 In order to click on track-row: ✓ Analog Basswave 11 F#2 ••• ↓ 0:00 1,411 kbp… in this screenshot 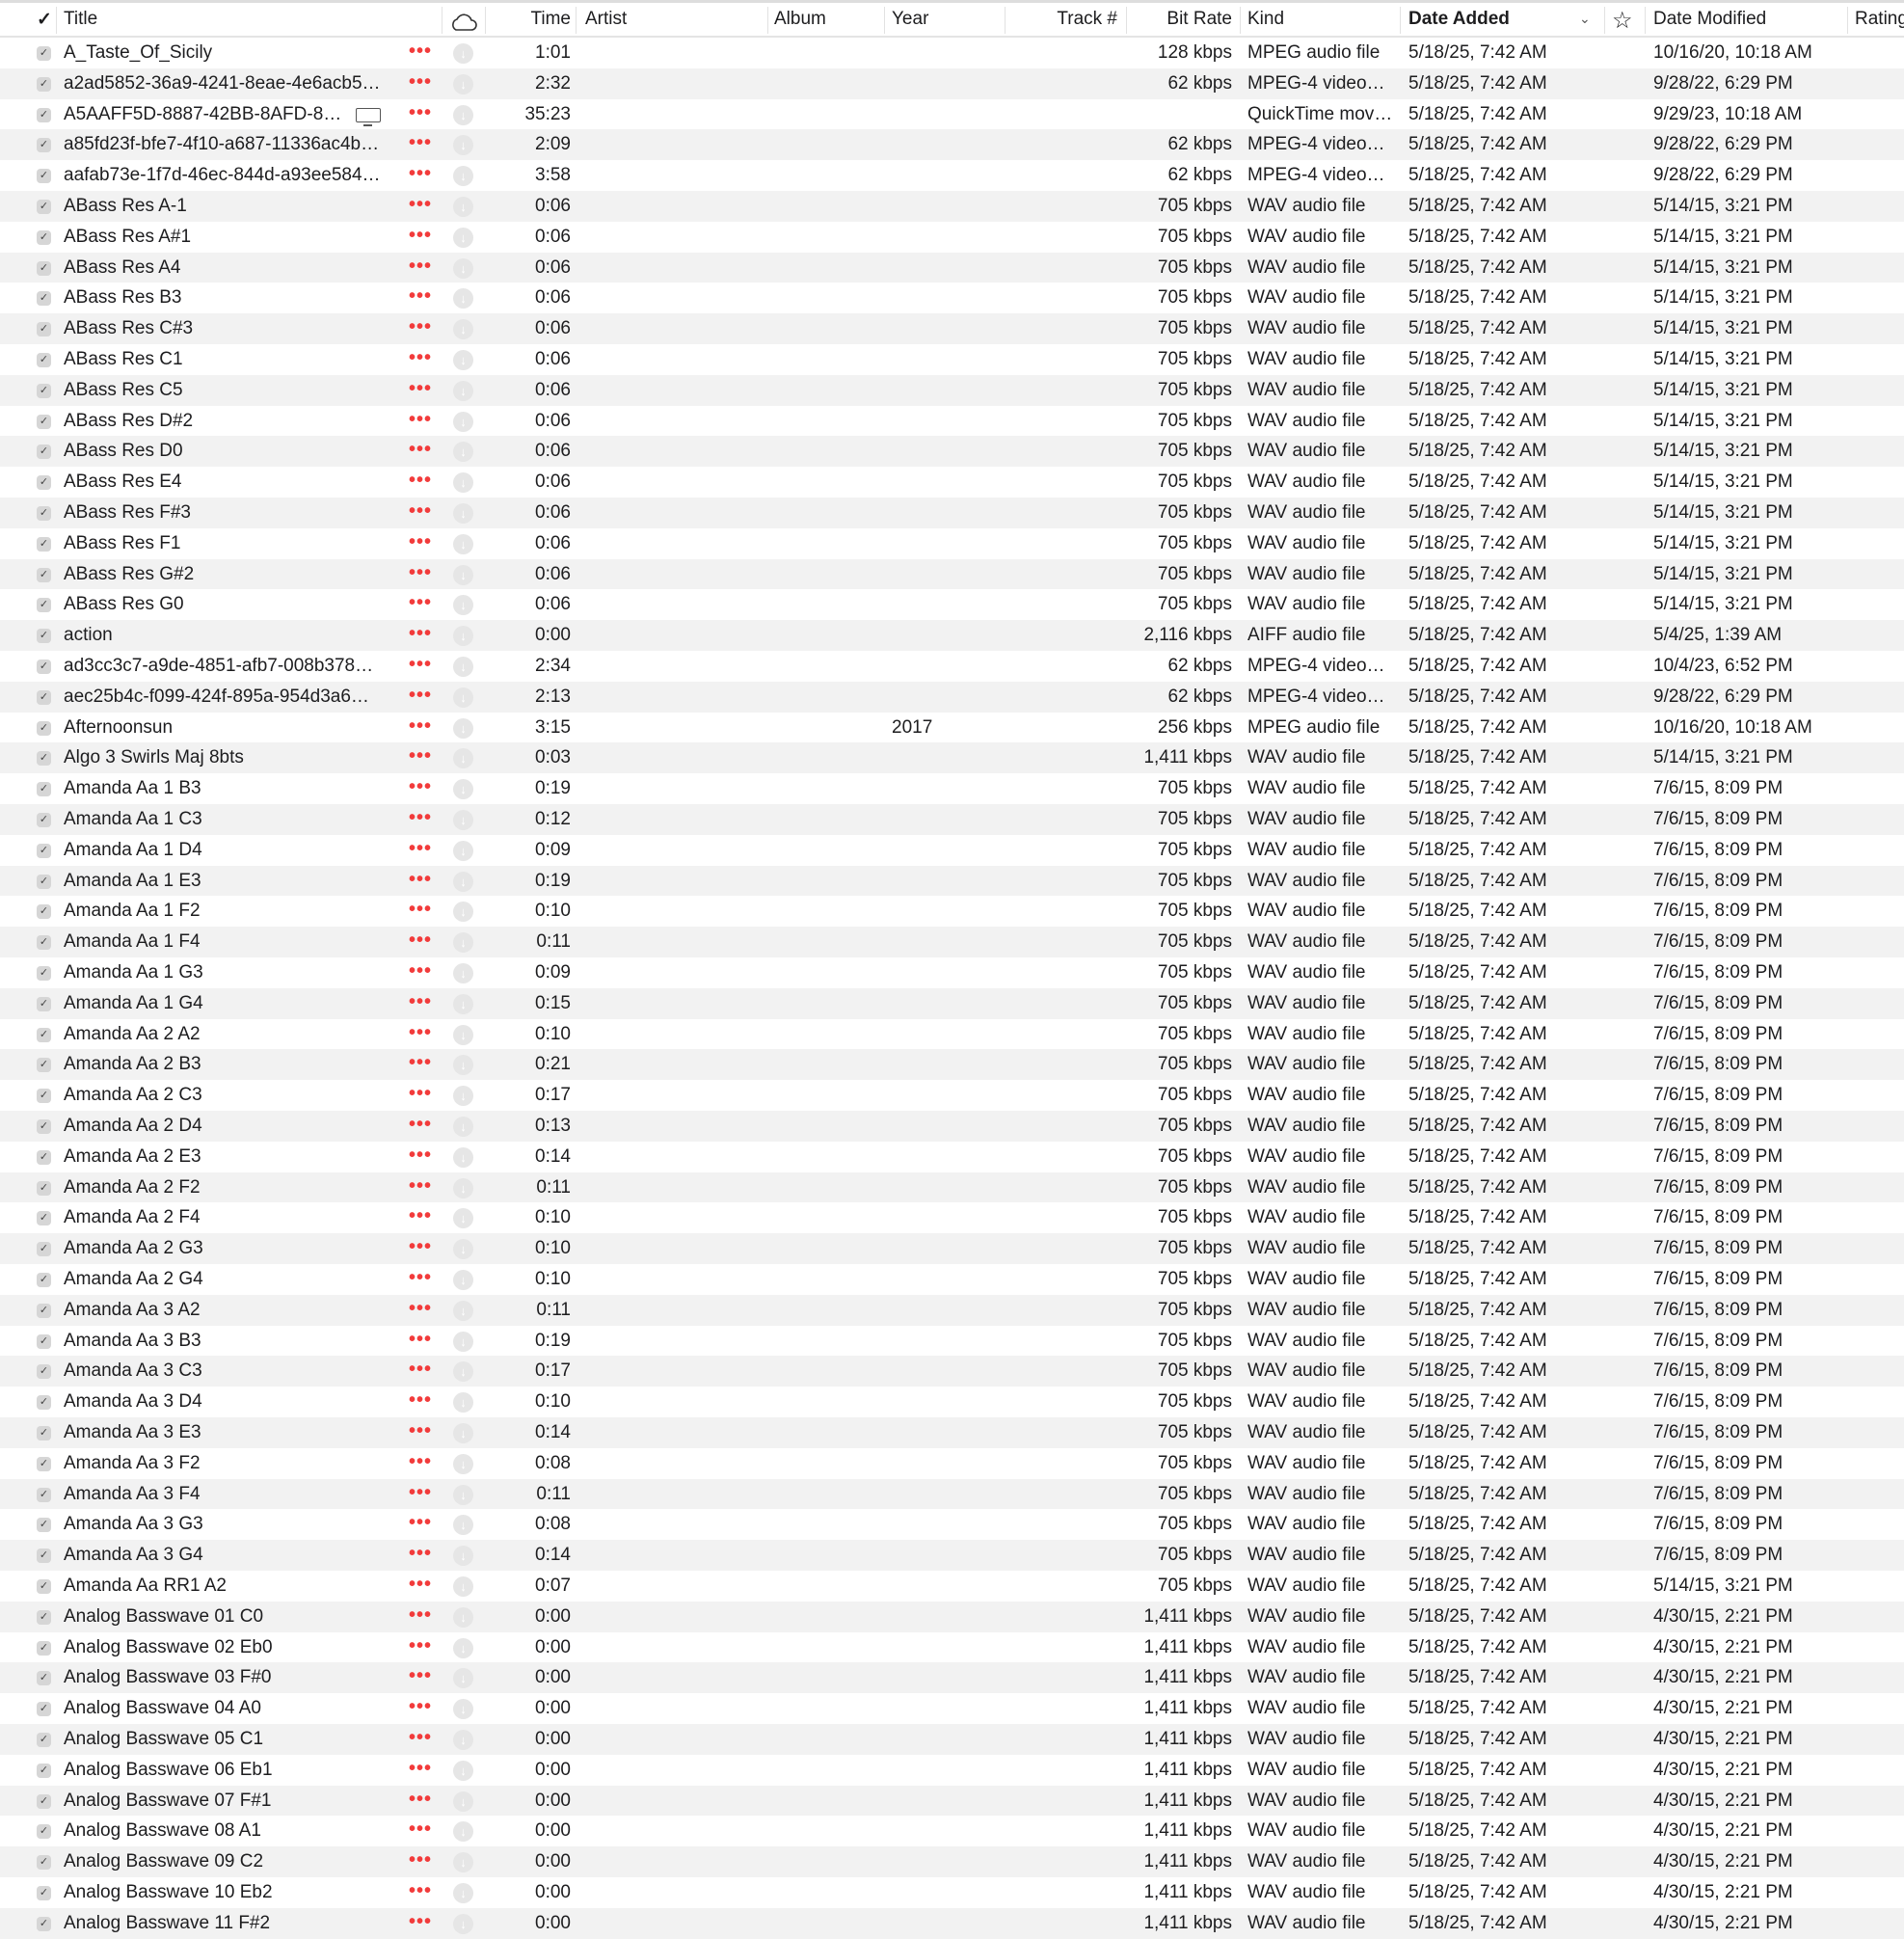, I will do `click(952, 1923)`.